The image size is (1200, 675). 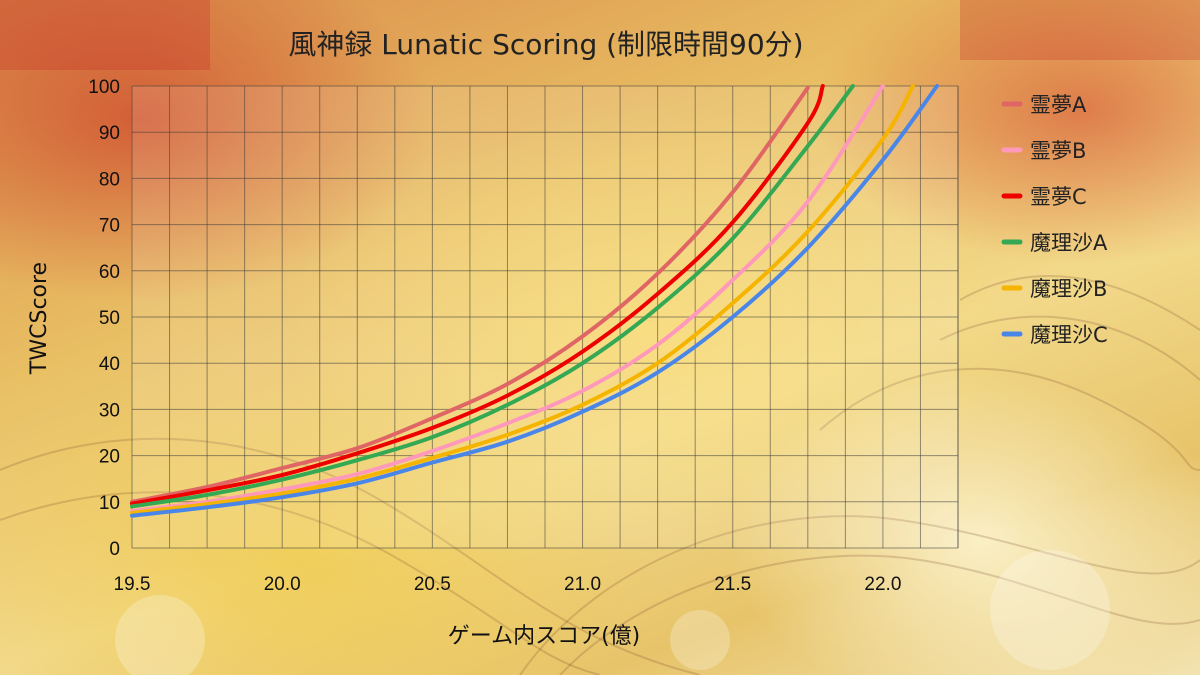 What do you see at coordinates (1058, 197) in the screenshot?
I see `legend-label: 霊夢C` at bounding box center [1058, 197].